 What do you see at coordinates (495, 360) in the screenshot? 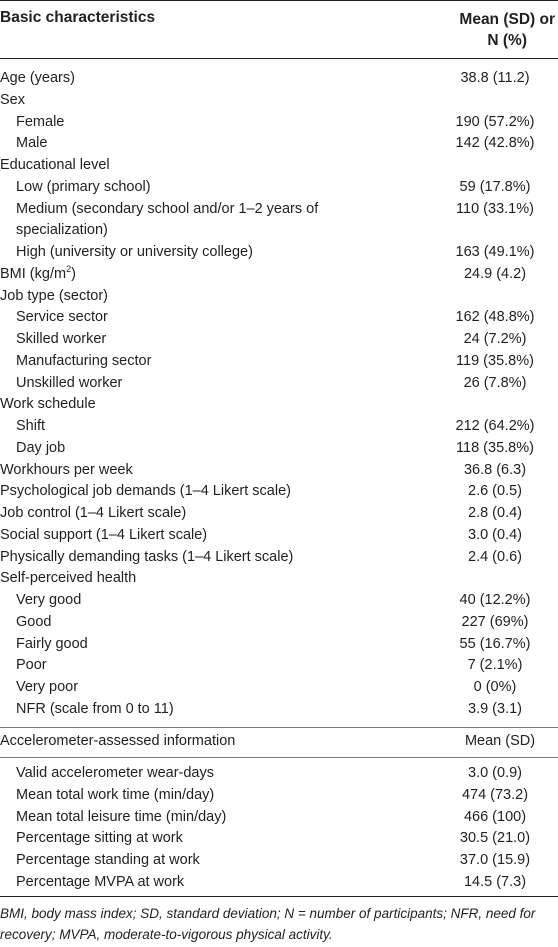
I see `row-value: 119 (35.8%)` at bounding box center [495, 360].